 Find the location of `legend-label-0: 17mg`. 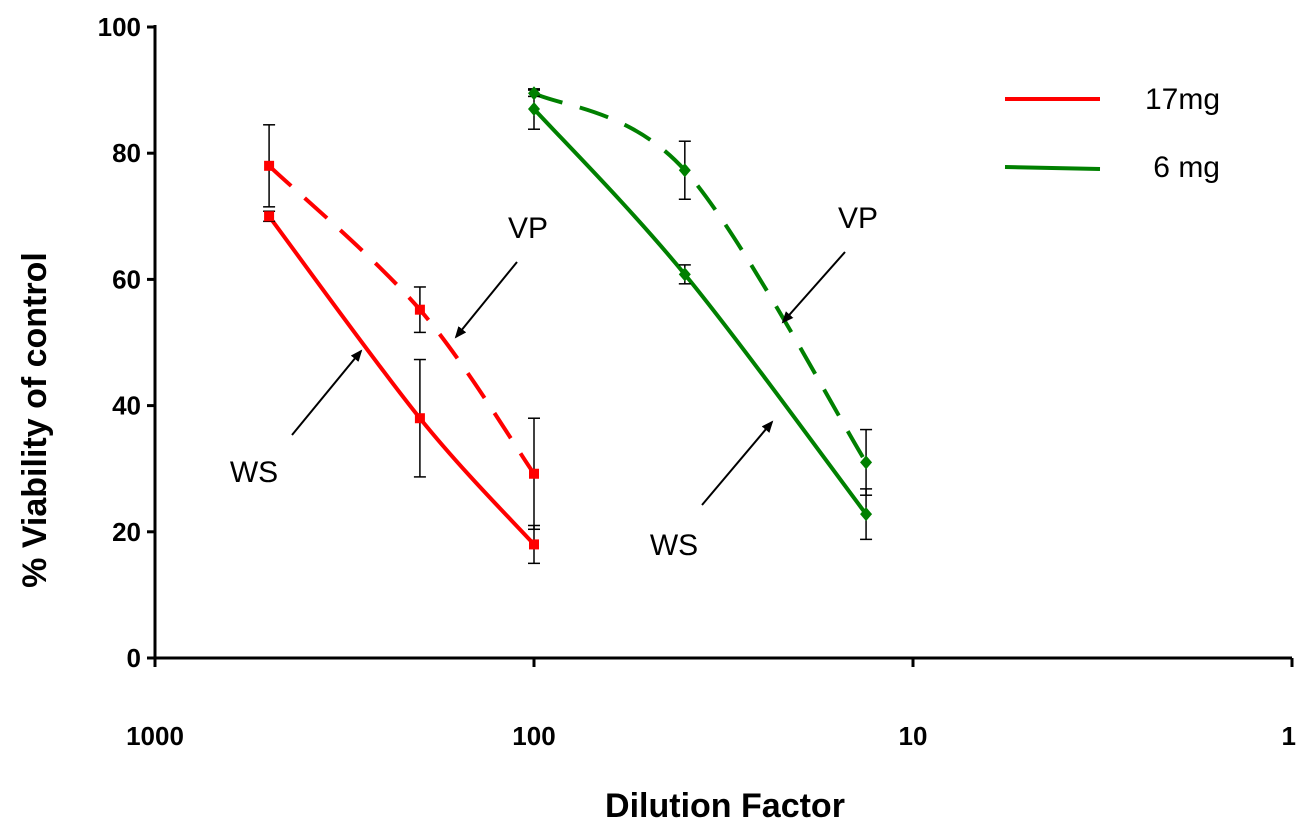

legend-label-0: 17mg is located at coordinates (1182, 99).